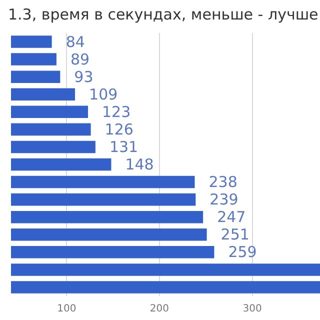 This screenshot has width=320, height=320. I want to click on data-label: 251, so click(235, 235).